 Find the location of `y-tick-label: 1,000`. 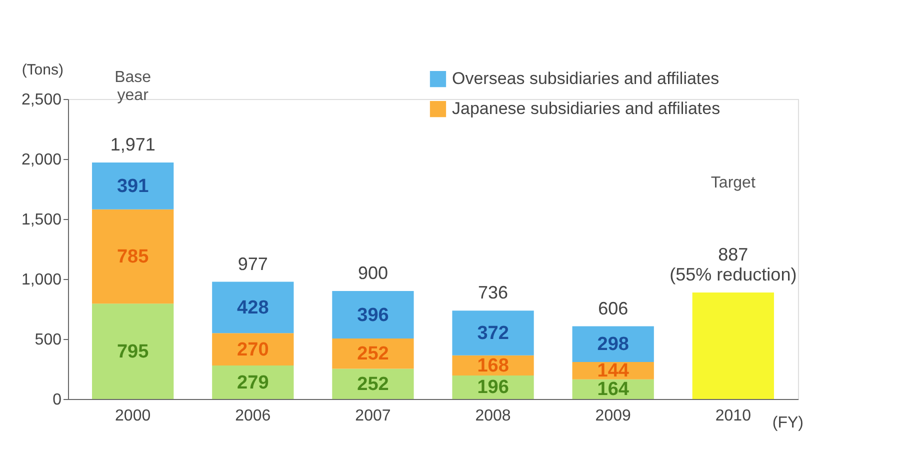

y-tick-label: 1,000 is located at coordinates (41, 280).